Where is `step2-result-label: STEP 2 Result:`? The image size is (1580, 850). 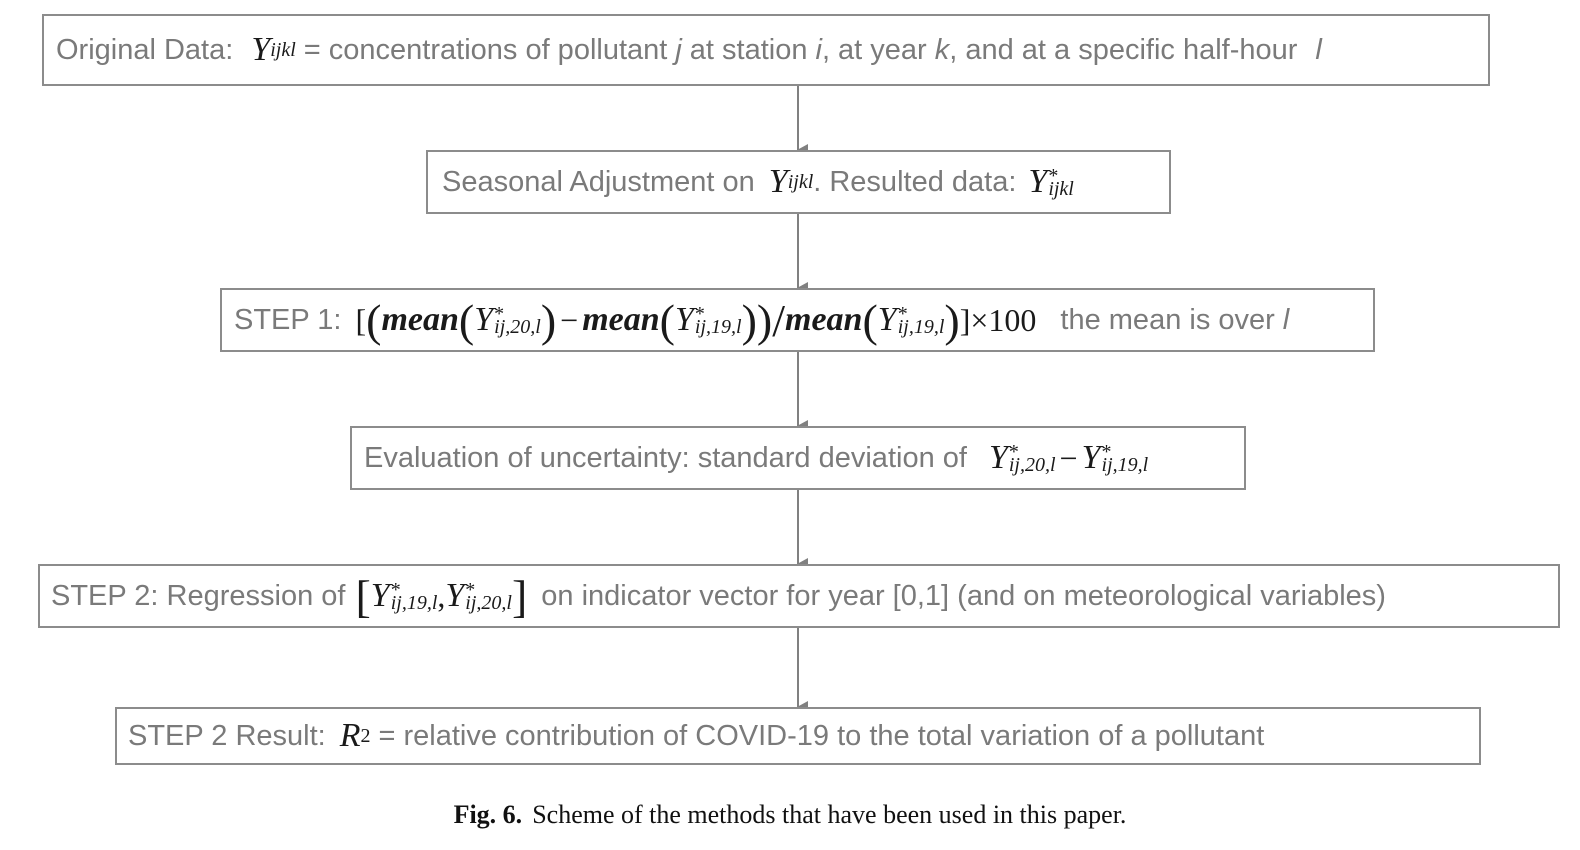 step2-result-label: STEP 2 Result: is located at coordinates (227, 735).